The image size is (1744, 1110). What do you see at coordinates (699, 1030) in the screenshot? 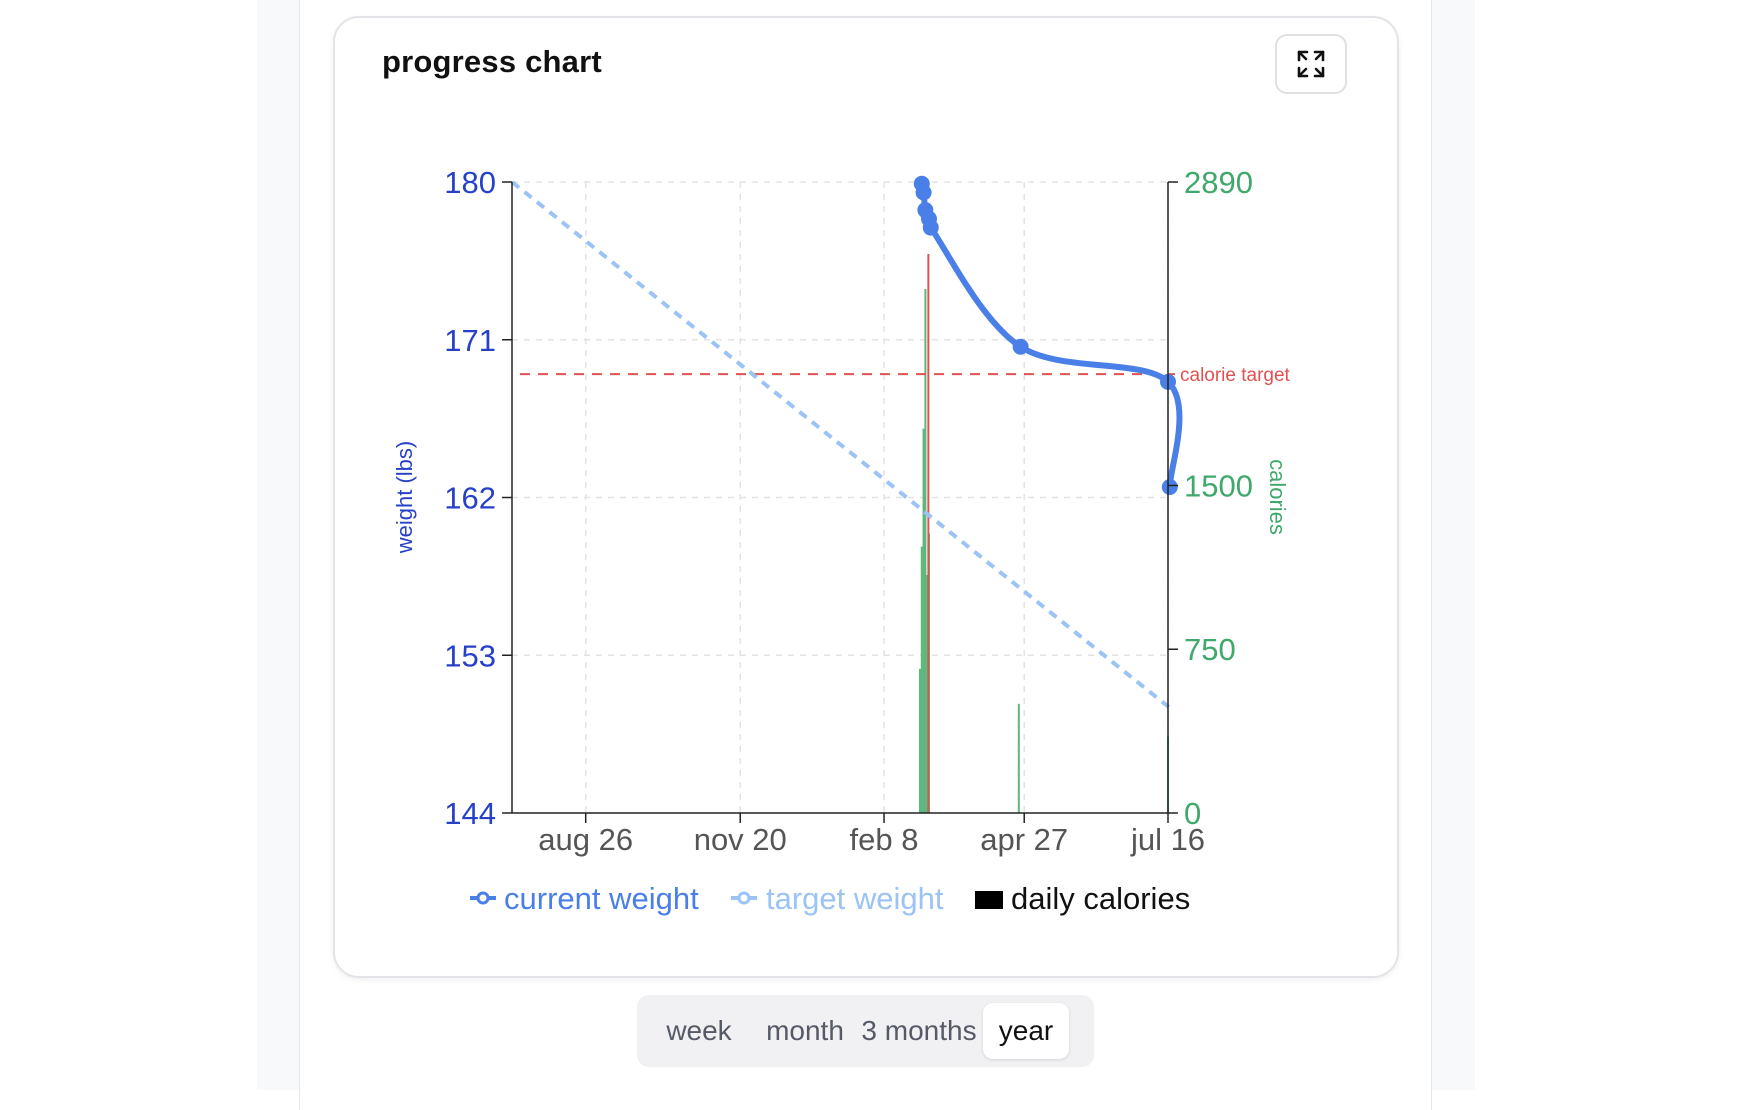
I see `range-week-button: week` at bounding box center [699, 1030].